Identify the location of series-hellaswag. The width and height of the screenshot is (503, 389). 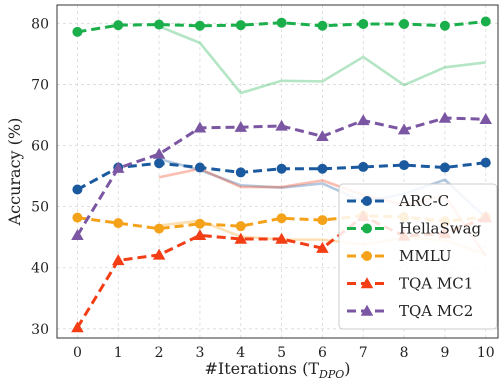
(281, 26).